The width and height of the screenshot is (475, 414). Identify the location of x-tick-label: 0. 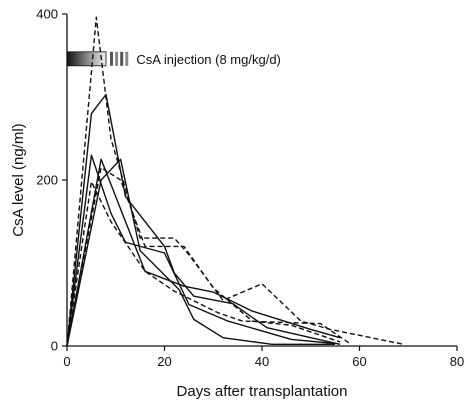
(66, 361).